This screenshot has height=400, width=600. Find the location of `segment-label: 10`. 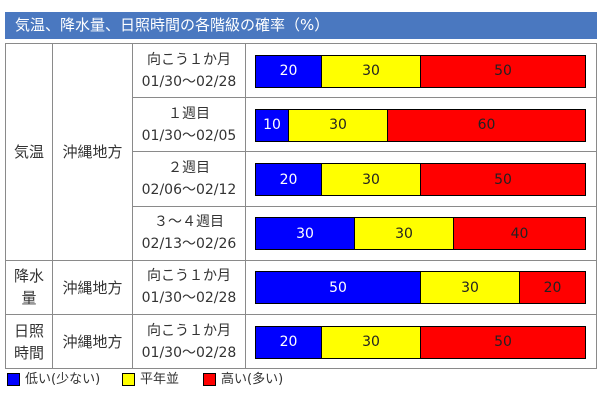

segment-label: 10 is located at coordinates (272, 125).